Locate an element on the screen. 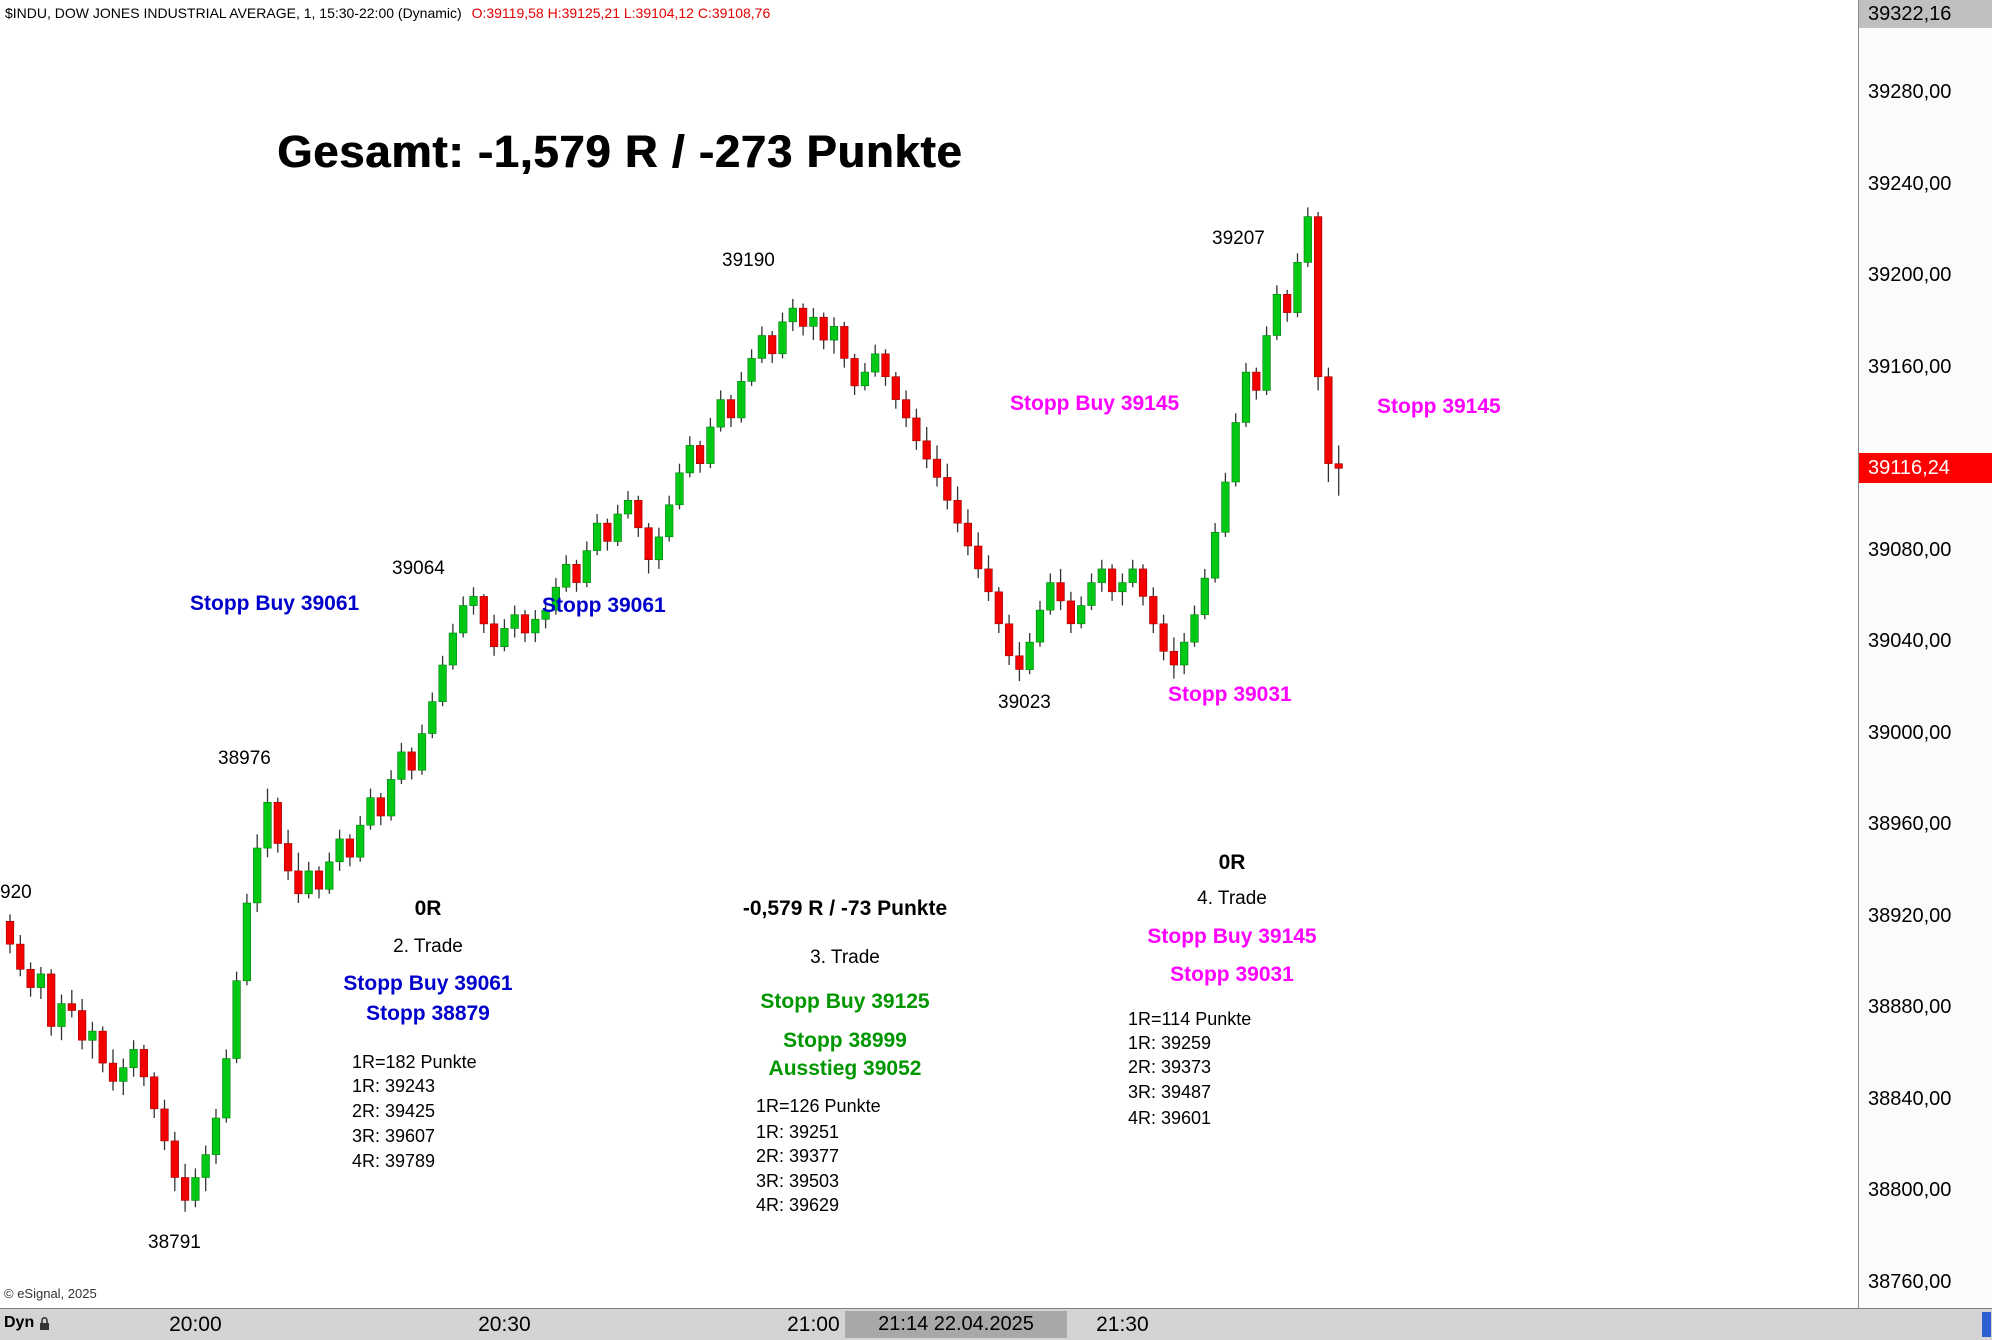  price-tick: 39160,00 is located at coordinates (1910, 366).